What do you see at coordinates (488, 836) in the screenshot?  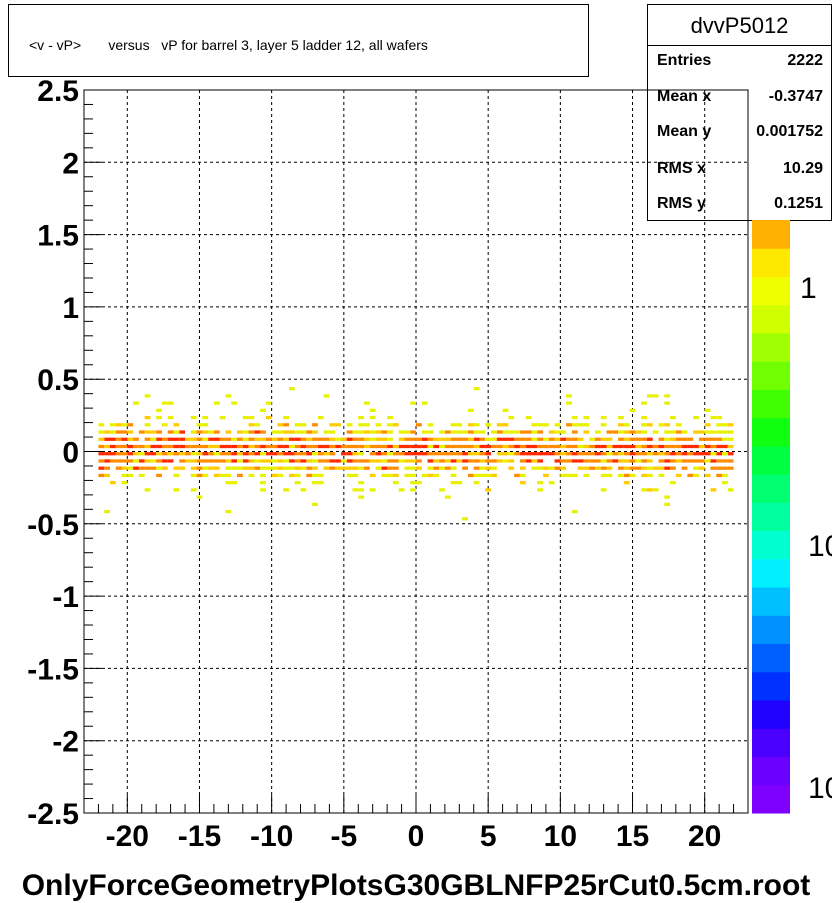 I see `x-tick-label: 5` at bounding box center [488, 836].